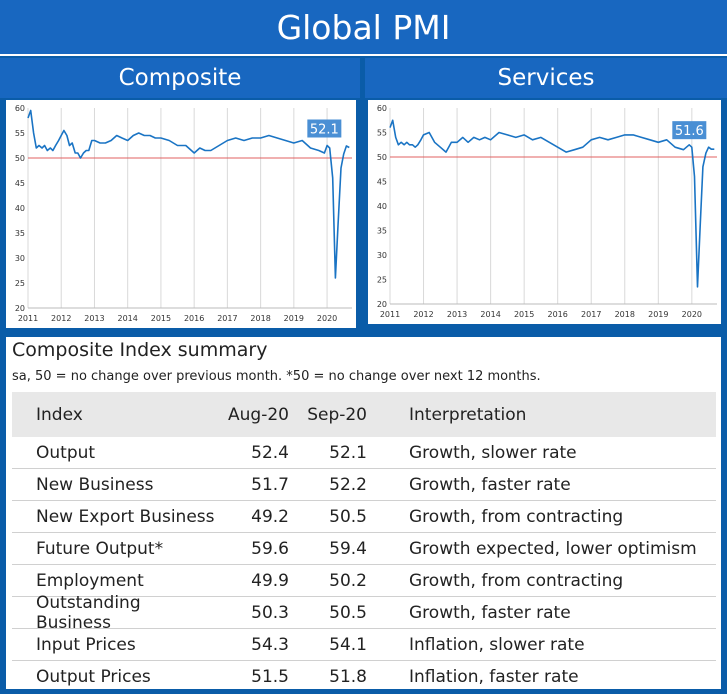 The width and height of the screenshot is (727, 694). What do you see at coordinates (258, 414) in the screenshot?
I see `column-header-aug: Aug-20` at bounding box center [258, 414].